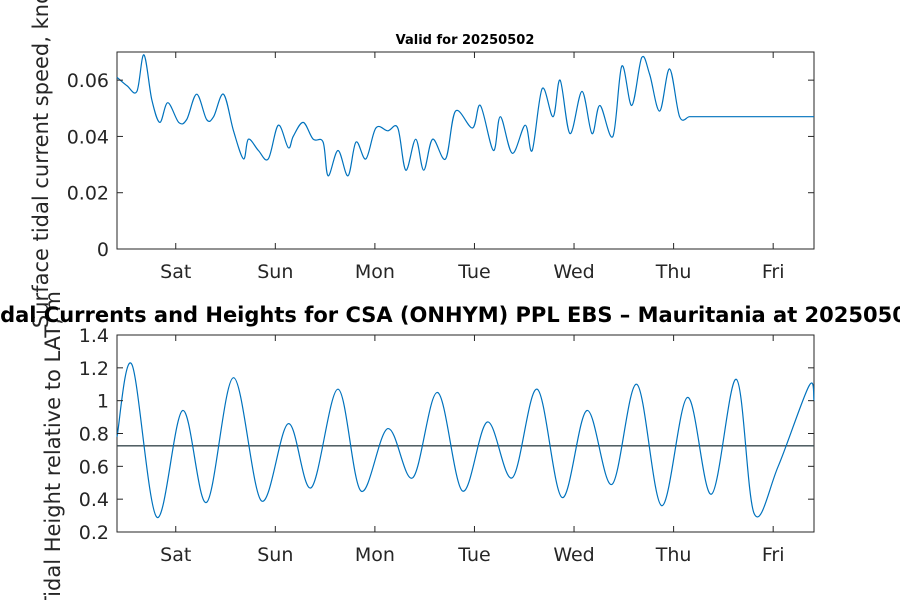  Describe the element at coordinates (673, 272) in the screenshot. I see `current-speed-x-tick-label: Thu` at that location.